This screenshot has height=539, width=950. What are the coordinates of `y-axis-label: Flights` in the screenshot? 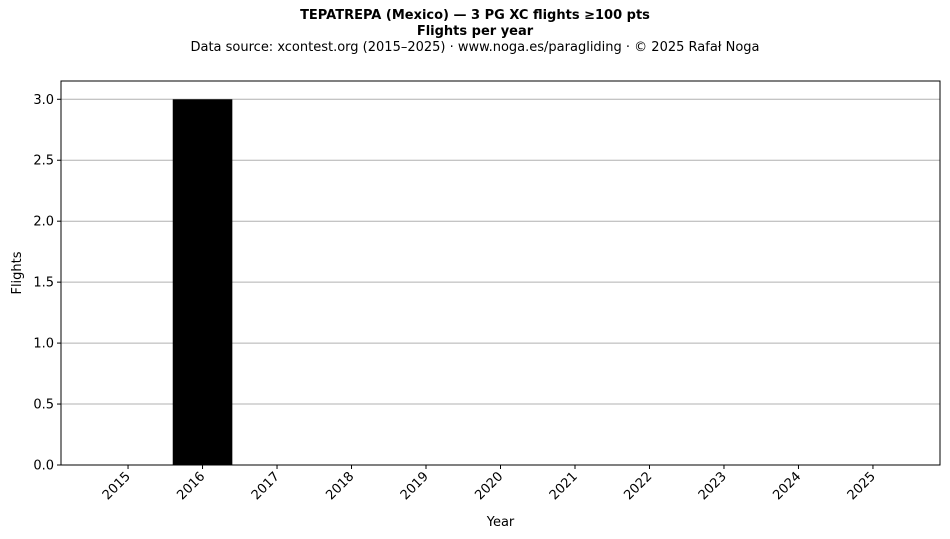 It's located at (17, 272).